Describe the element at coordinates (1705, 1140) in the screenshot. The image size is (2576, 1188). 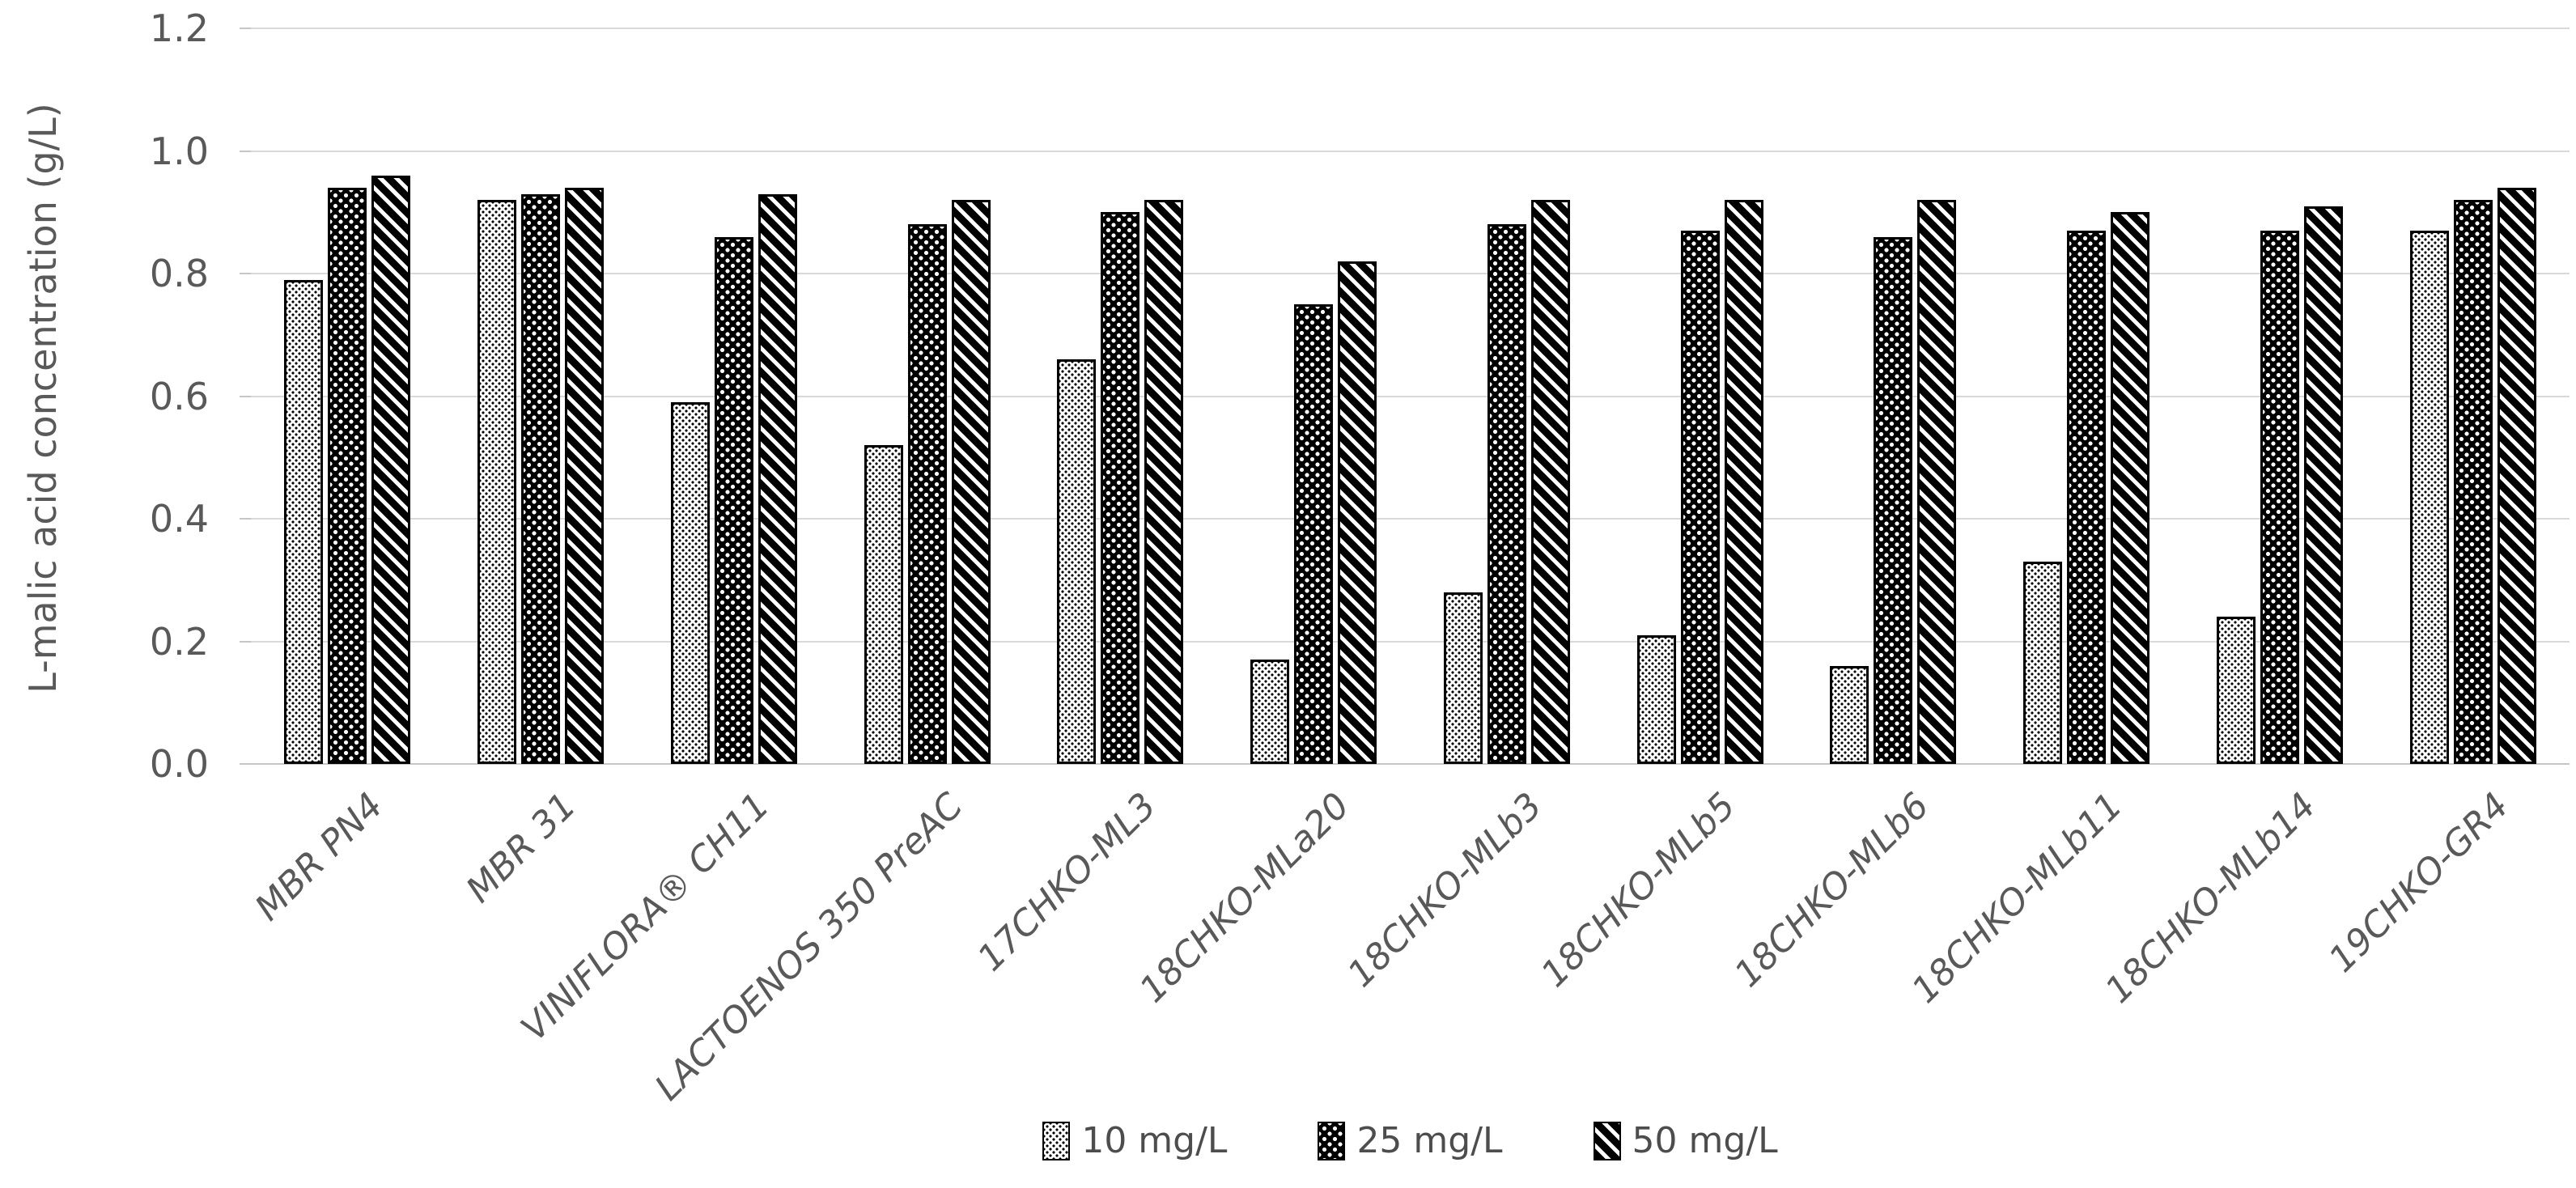
I see `legend-label: 50 mg/L` at that location.